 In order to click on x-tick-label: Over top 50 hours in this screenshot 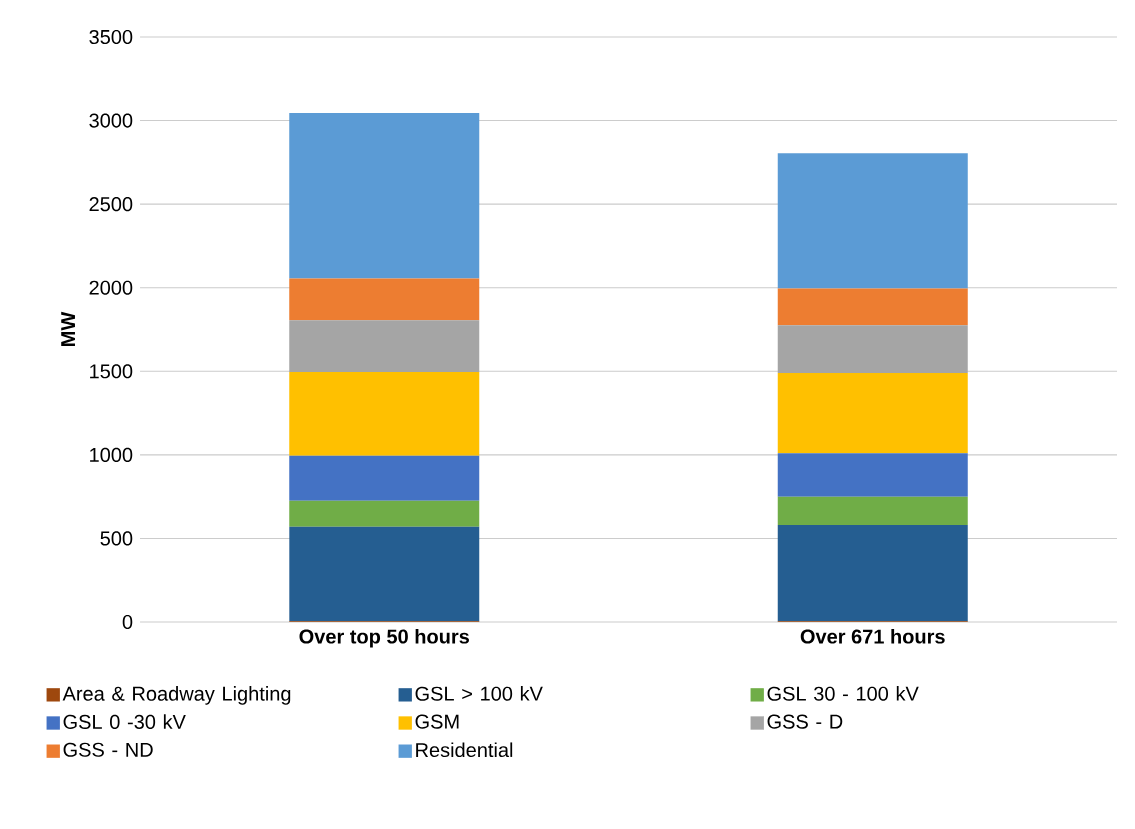, I will do `click(384, 638)`.